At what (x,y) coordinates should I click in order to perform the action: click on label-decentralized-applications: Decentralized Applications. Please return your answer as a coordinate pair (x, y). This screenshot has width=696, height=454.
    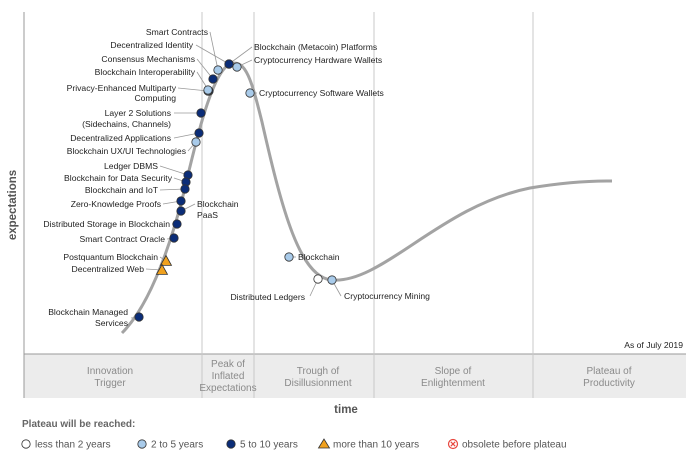
    Looking at the image, I should click on (120, 138).